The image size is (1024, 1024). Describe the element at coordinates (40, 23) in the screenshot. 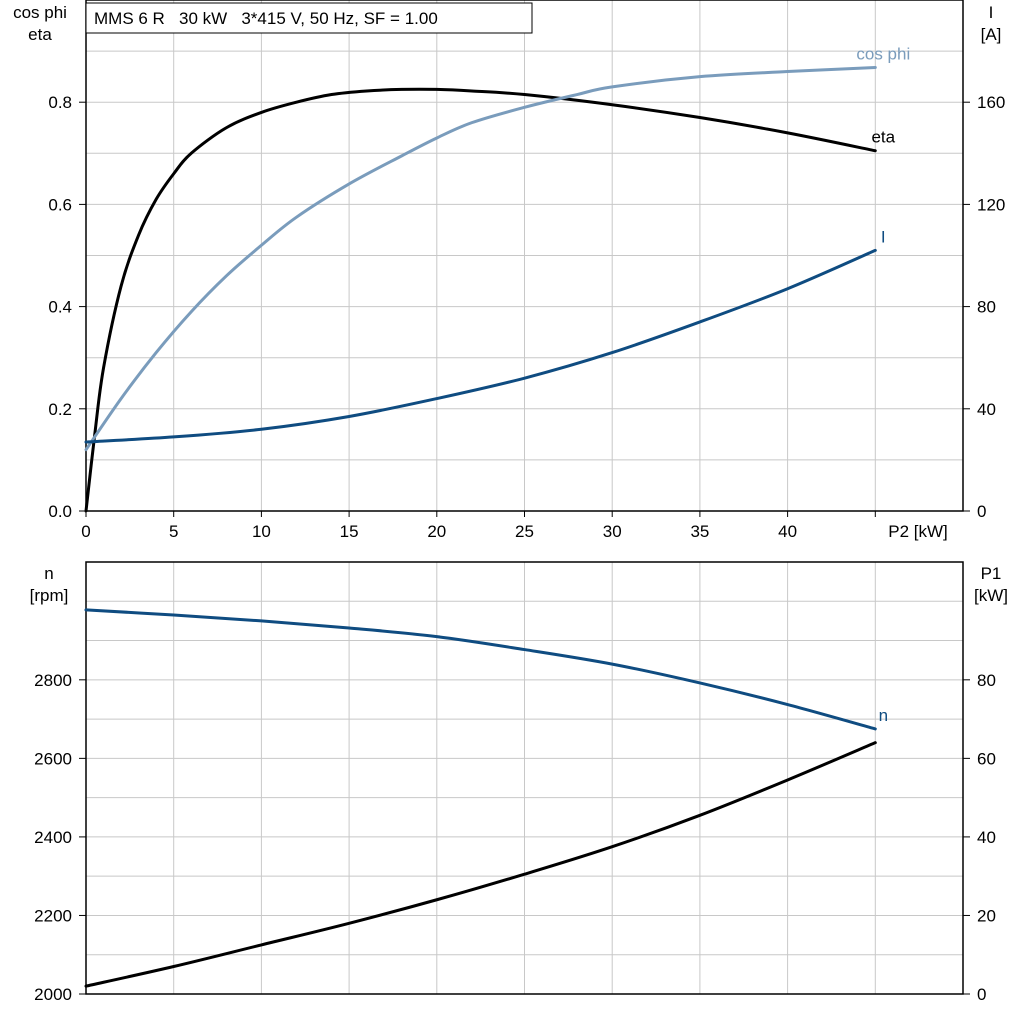

I see `left-axis-title: cos phi eta` at that location.